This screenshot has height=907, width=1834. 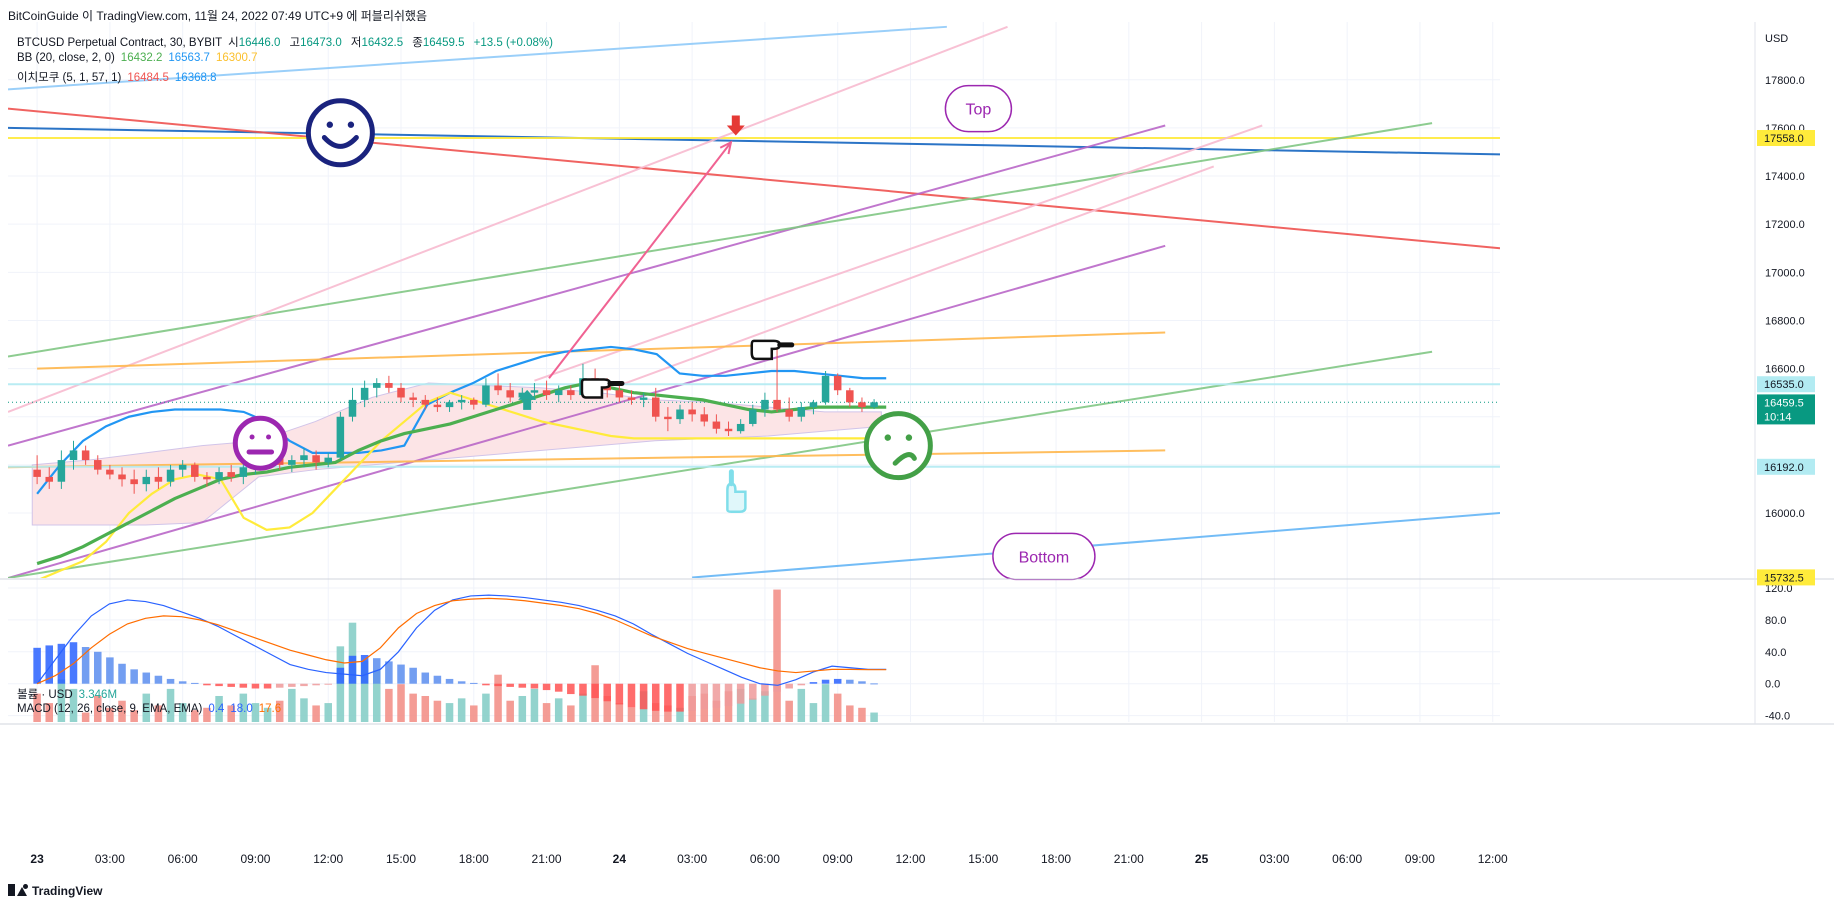 What do you see at coordinates (1786, 466) in the screenshot?
I see `price-badge: 16192.0` at bounding box center [1786, 466].